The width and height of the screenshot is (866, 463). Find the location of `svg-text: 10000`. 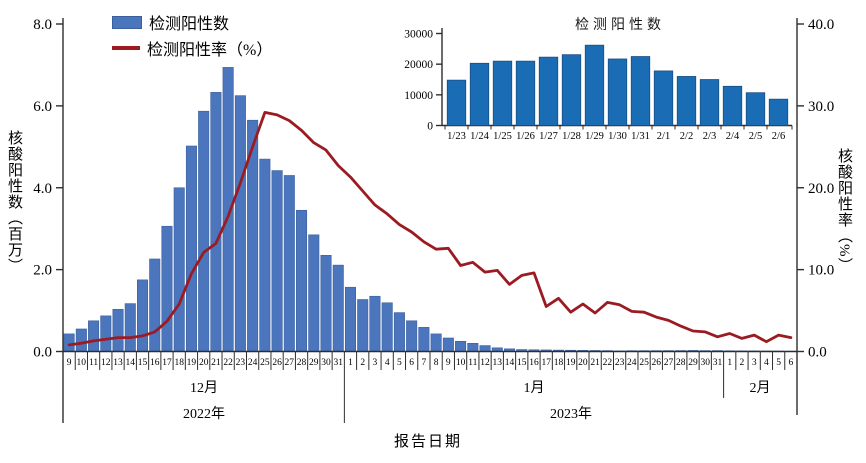

svg-text: 10000 is located at coordinates (418, 96).